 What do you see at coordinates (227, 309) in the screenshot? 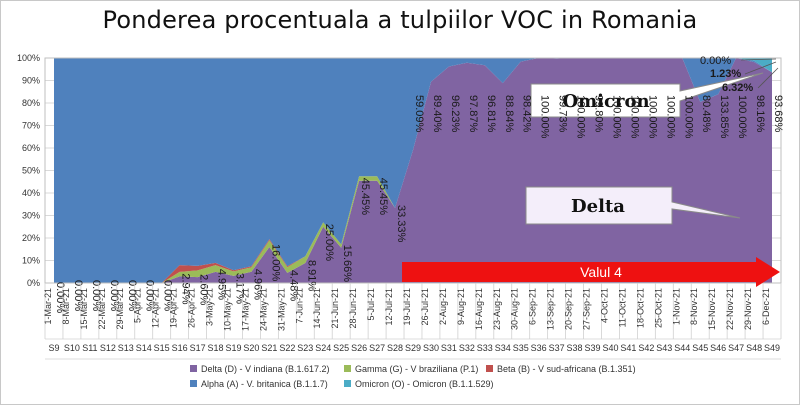
I see `x-date-label: 10-May-21` at bounding box center [227, 309].